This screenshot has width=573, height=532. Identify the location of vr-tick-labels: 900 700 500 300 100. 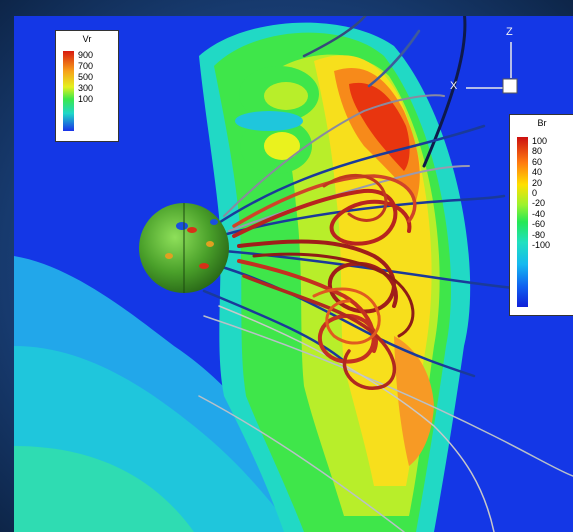
(85, 78).